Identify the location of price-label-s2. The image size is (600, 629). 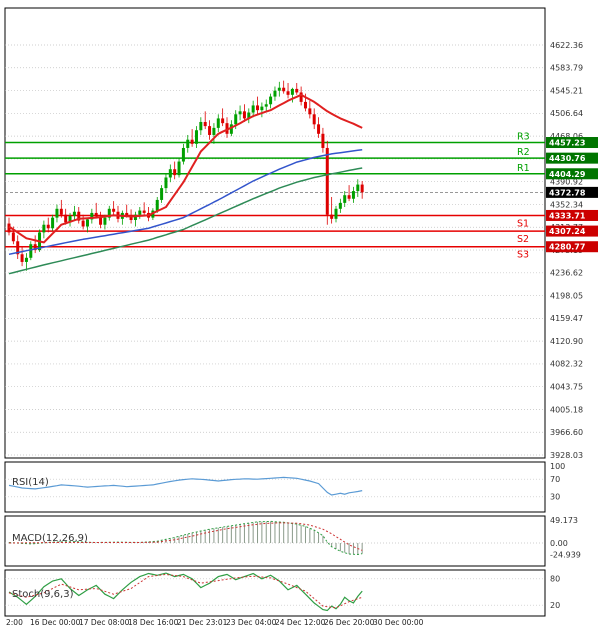
(572, 231).